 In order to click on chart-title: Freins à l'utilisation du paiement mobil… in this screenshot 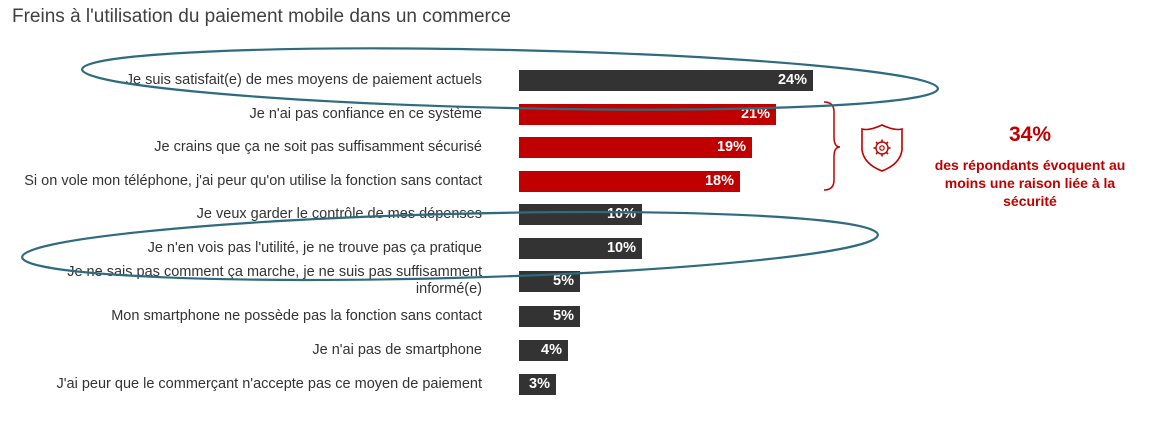, I will do `click(261, 16)`.